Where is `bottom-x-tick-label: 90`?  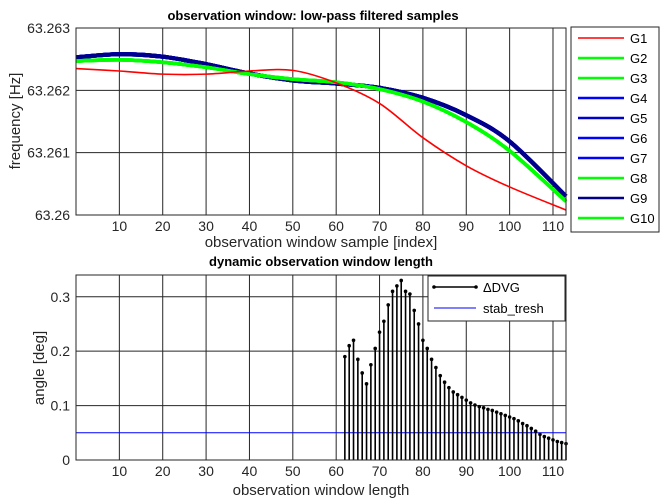
bottom-x-tick-label: 90 is located at coordinates (466, 471).